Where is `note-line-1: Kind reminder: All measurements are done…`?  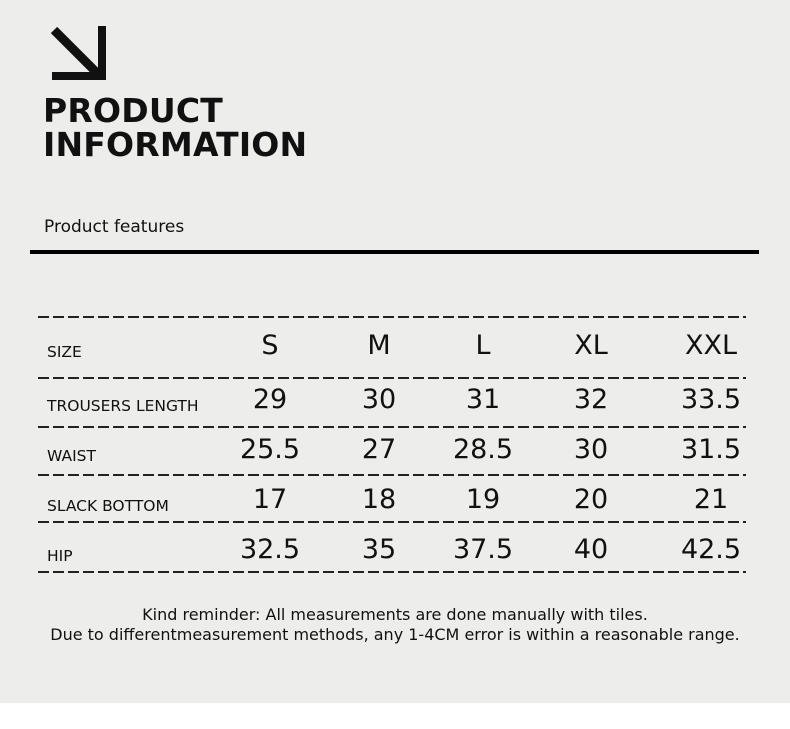
note-line-1: Kind reminder: All measurements are done… is located at coordinates (395, 614).